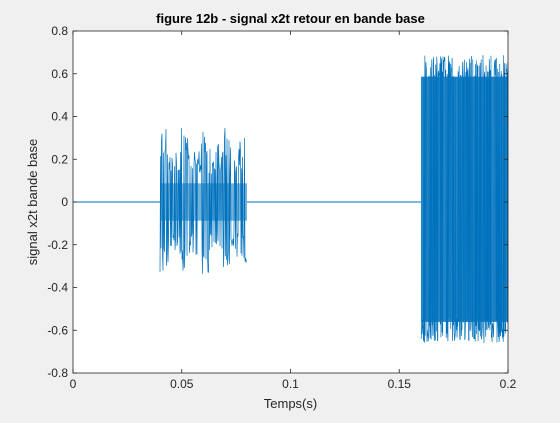 The image size is (560, 423). Describe the element at coordinates (508, 384) in the screenshot. I see `x-tick-label: 0.2` at that location.